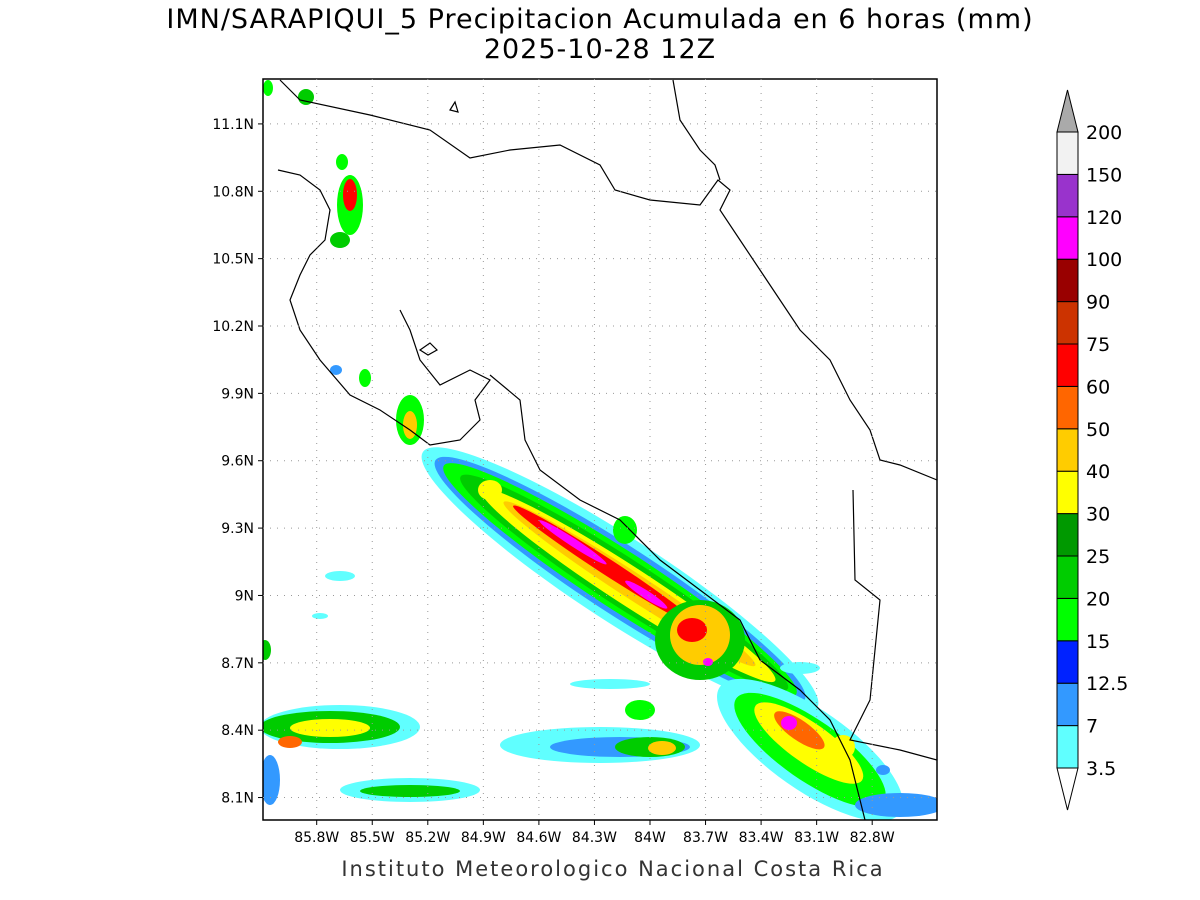 This screenshot has height=900, width=1200. What do you see at coordinates (237, 664) in the screenshot?
I see `lat-tick-label: 8.7N` at bounding box center [237, 664].